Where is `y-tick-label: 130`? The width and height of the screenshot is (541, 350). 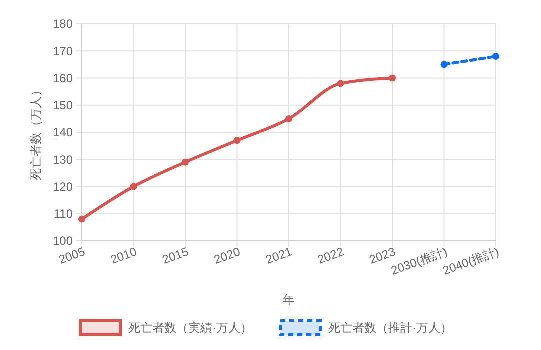 y-tick-label: 130 is located at coordinates (63, 159).